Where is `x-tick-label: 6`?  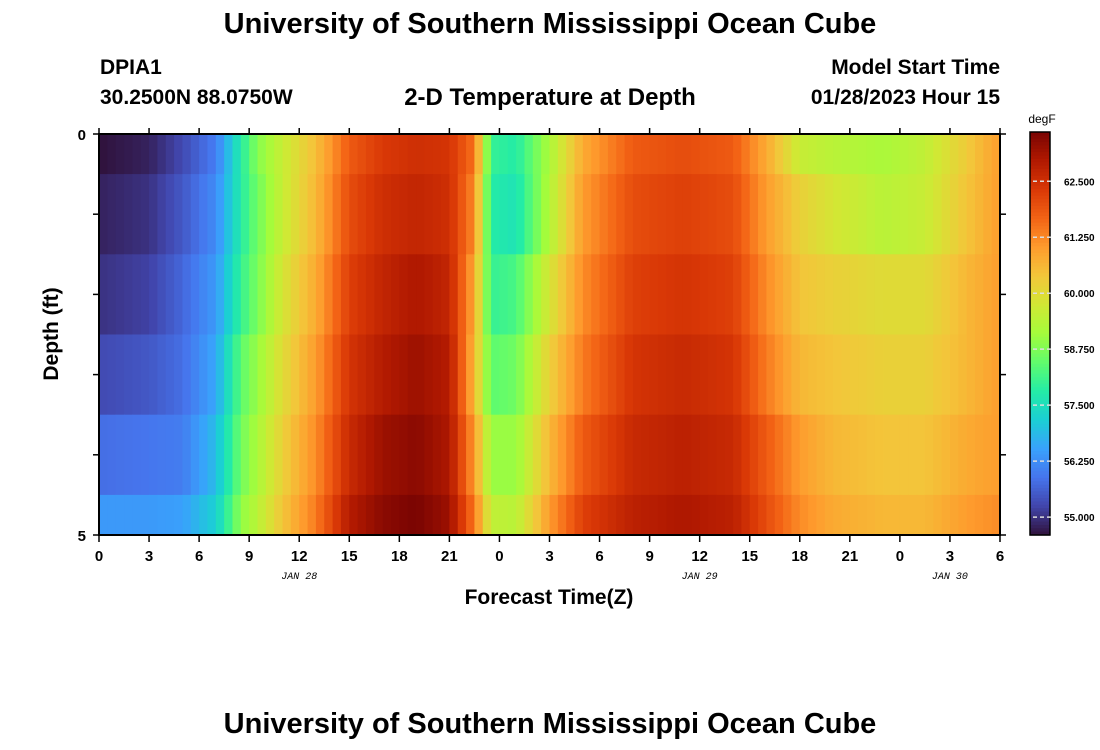
x-tick-label: 6 is located at coordinates (199, 556).